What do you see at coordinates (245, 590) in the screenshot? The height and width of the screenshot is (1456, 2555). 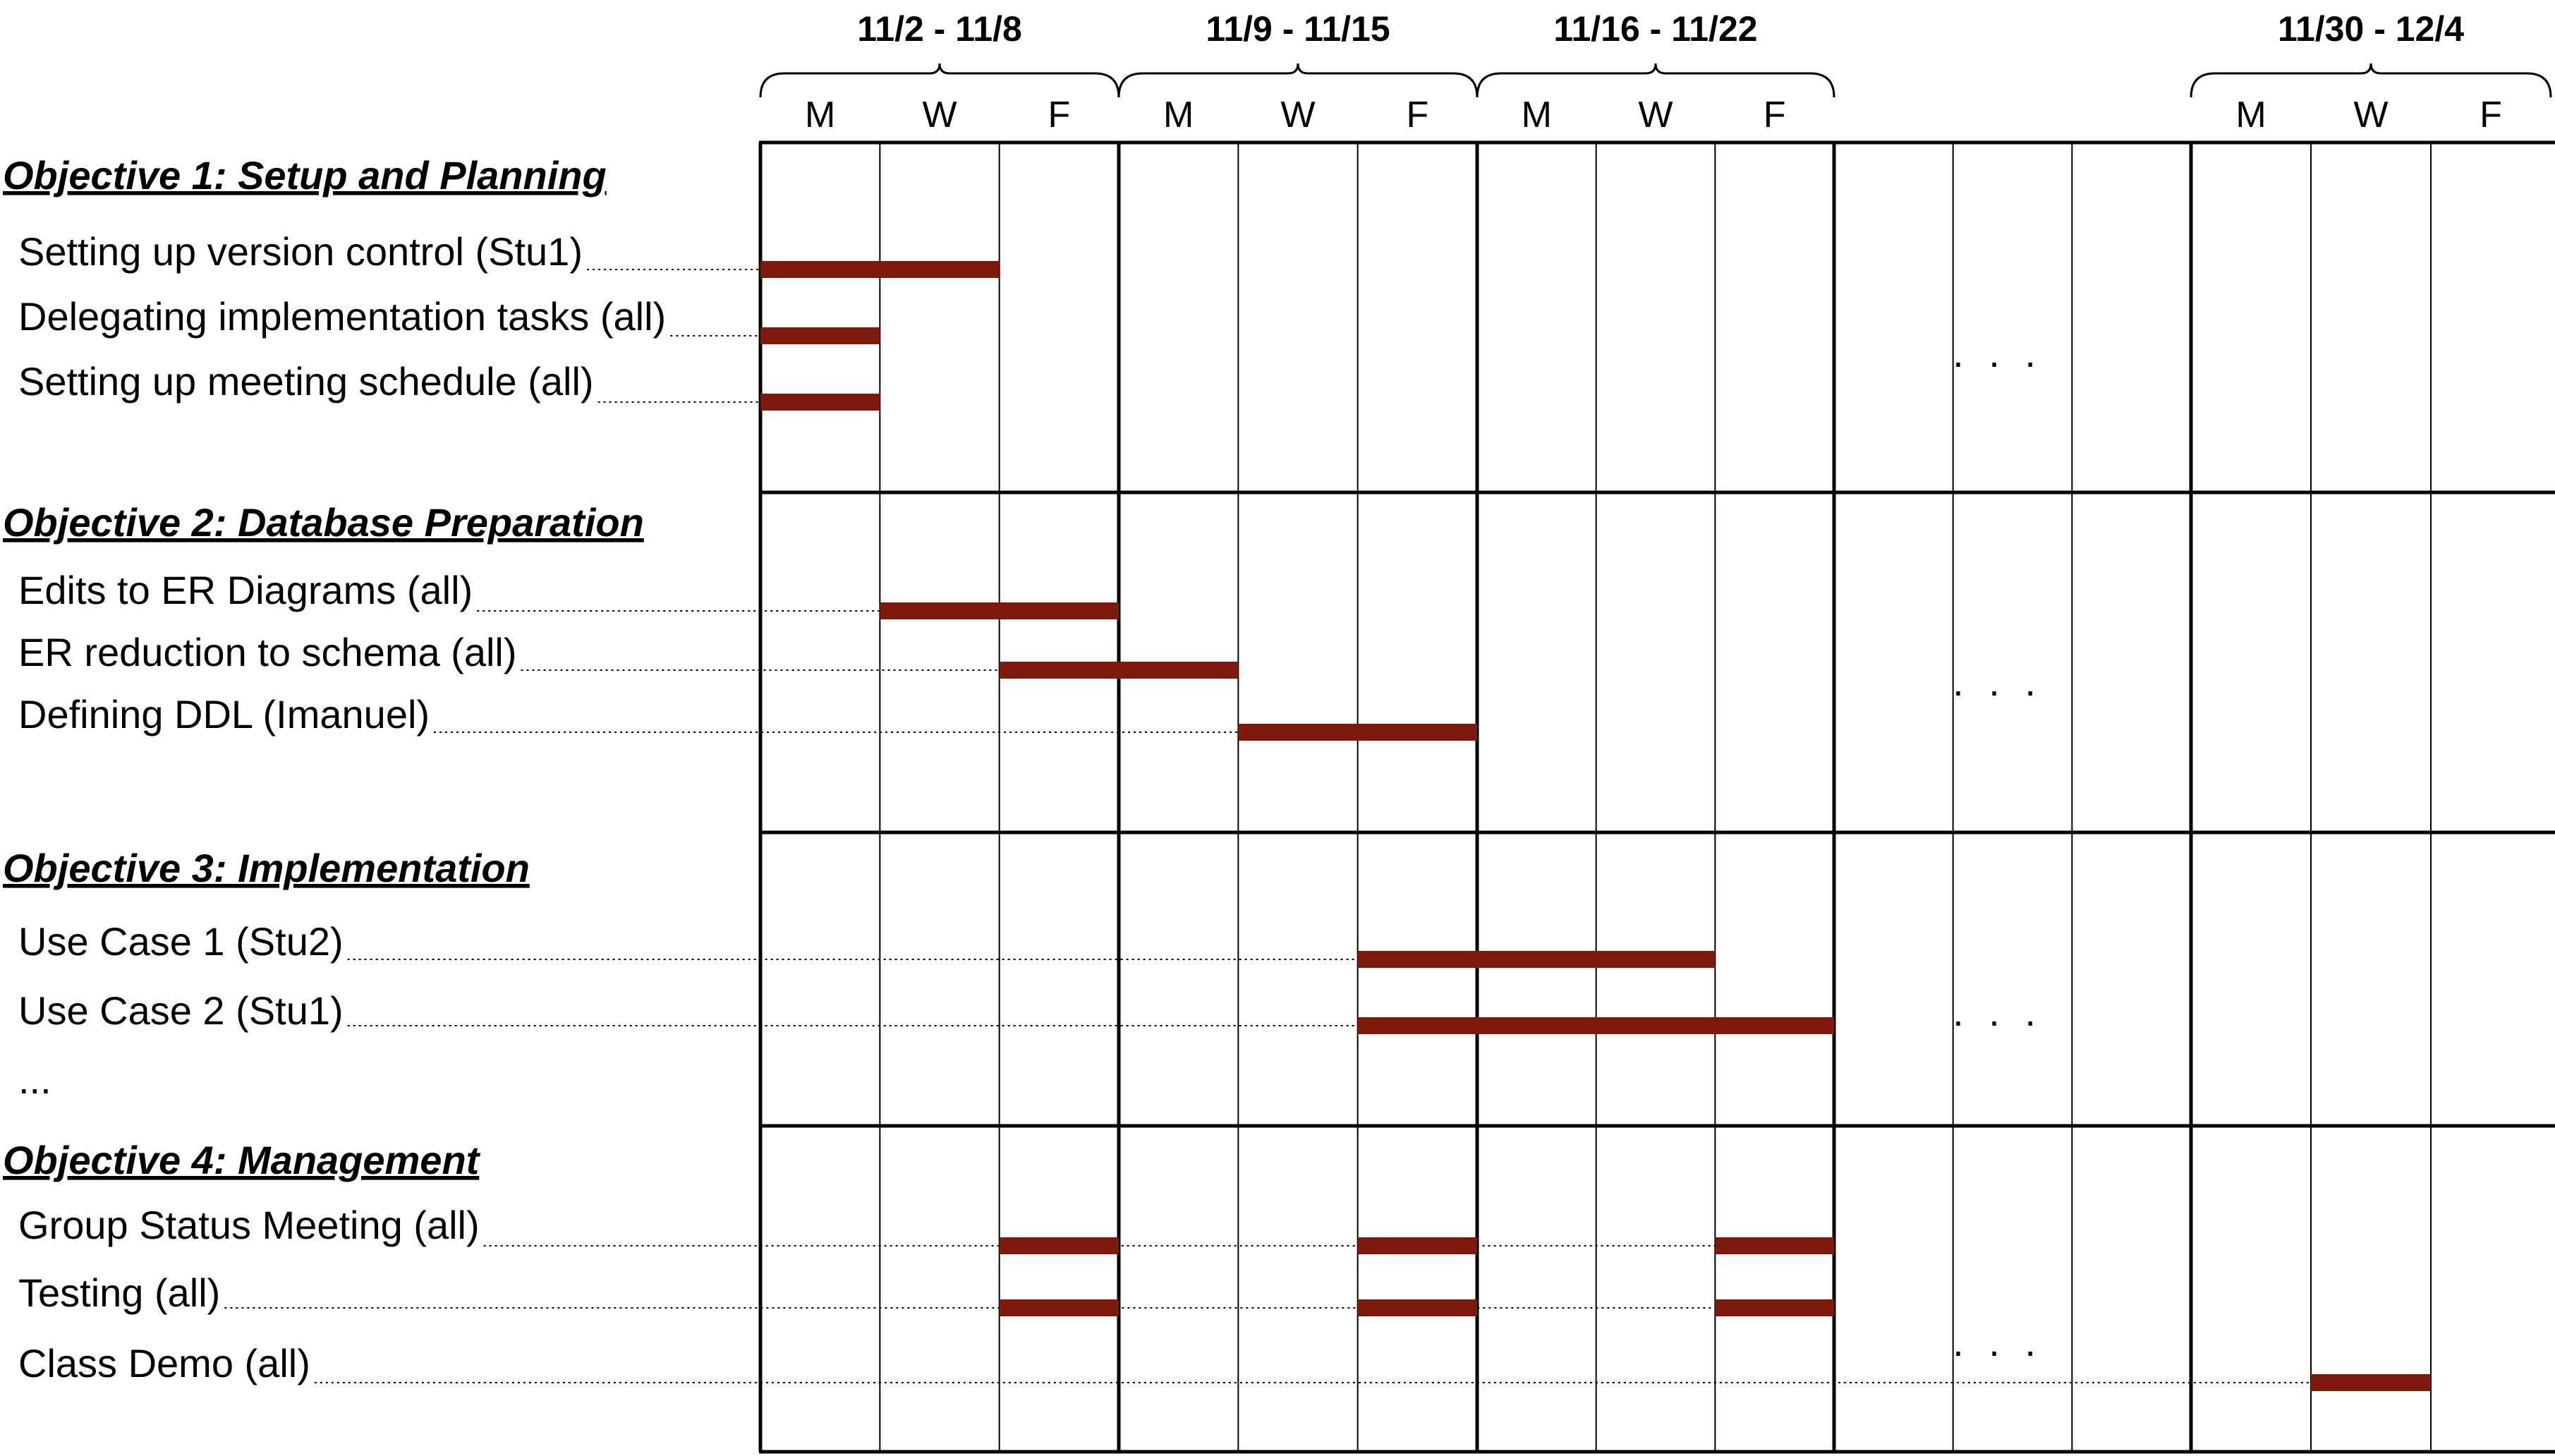 I see `task-label: Edits to ER Diagrams (all)` at bounding box center [245, 590].